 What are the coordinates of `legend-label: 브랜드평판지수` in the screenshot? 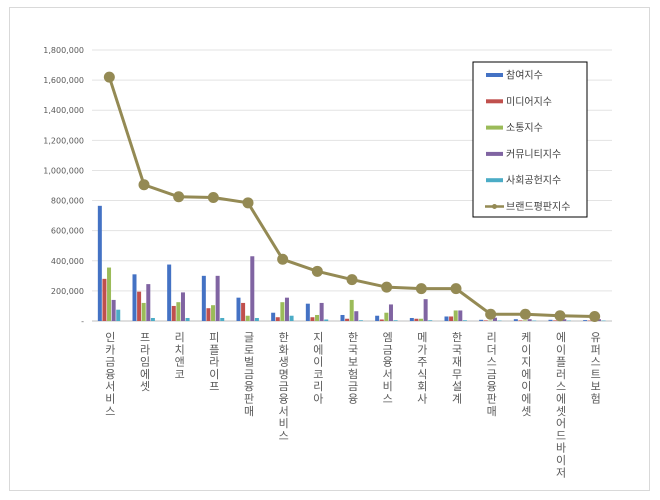 It's located at (538, 207).